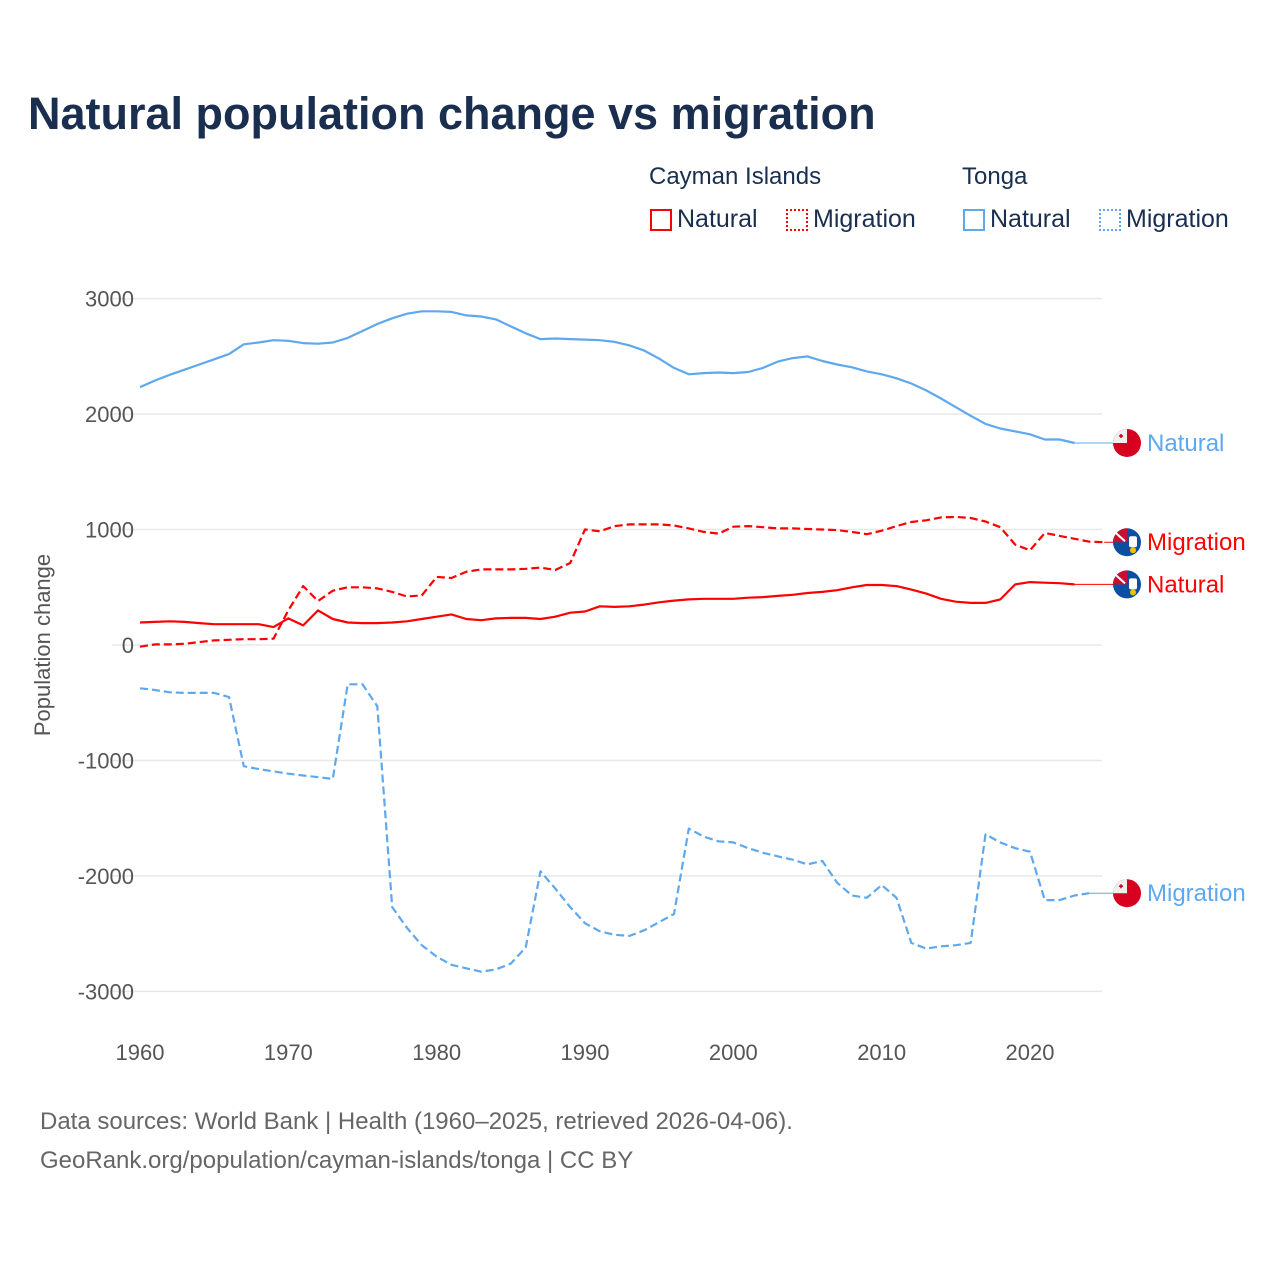  I want to click on x-tick-label: 1990, so click(585, 1052).